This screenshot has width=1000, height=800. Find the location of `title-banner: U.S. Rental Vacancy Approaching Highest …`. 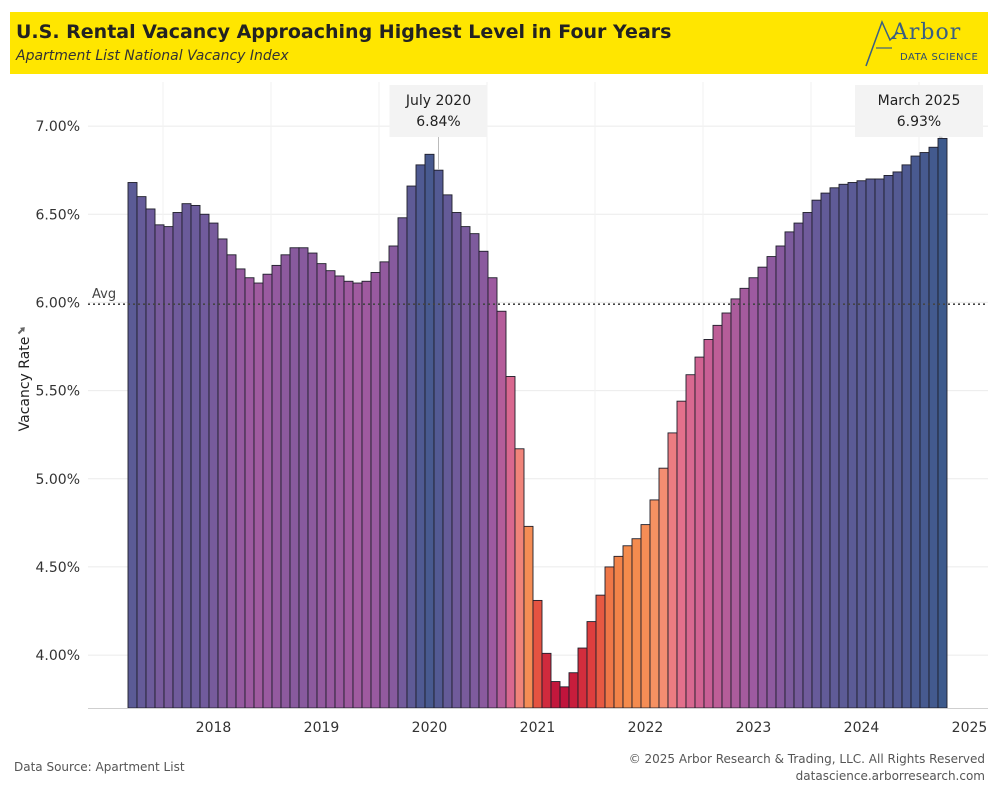

title-banner: U.S. Rental Vacancy Approaching Highest … is located at coordinates (499, 43).